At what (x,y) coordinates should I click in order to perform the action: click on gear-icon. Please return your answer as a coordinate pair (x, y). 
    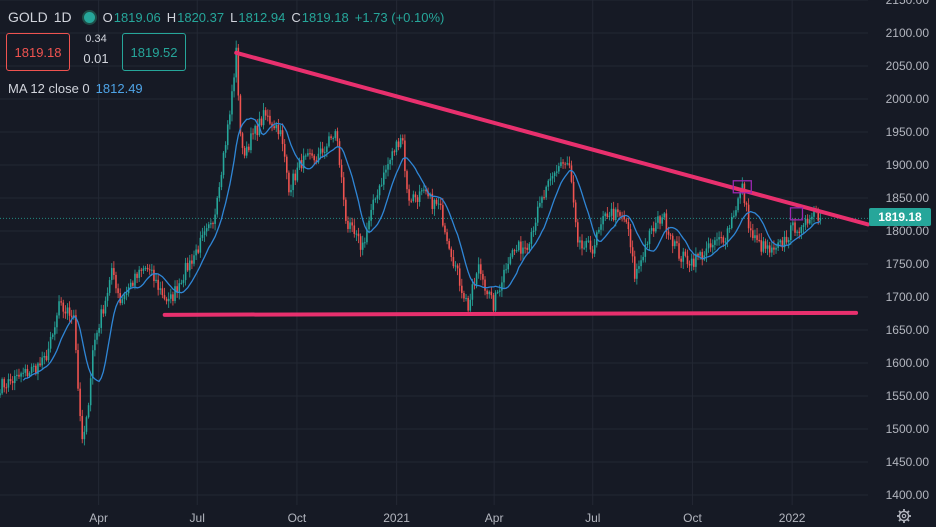
    Looking at the image, I should click on (904, 516).